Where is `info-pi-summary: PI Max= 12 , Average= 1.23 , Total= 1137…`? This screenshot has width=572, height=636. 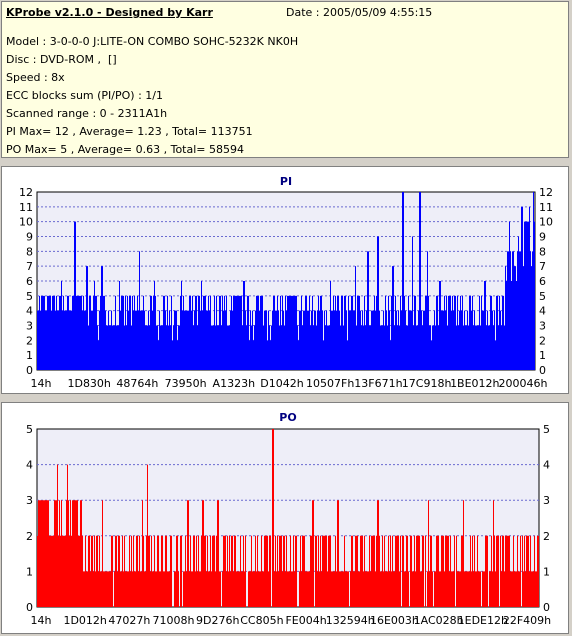 info-pi-summary: PI Max= 12 , Average= 1.23 , Total= 1137… is located at coordinates (129, 131).